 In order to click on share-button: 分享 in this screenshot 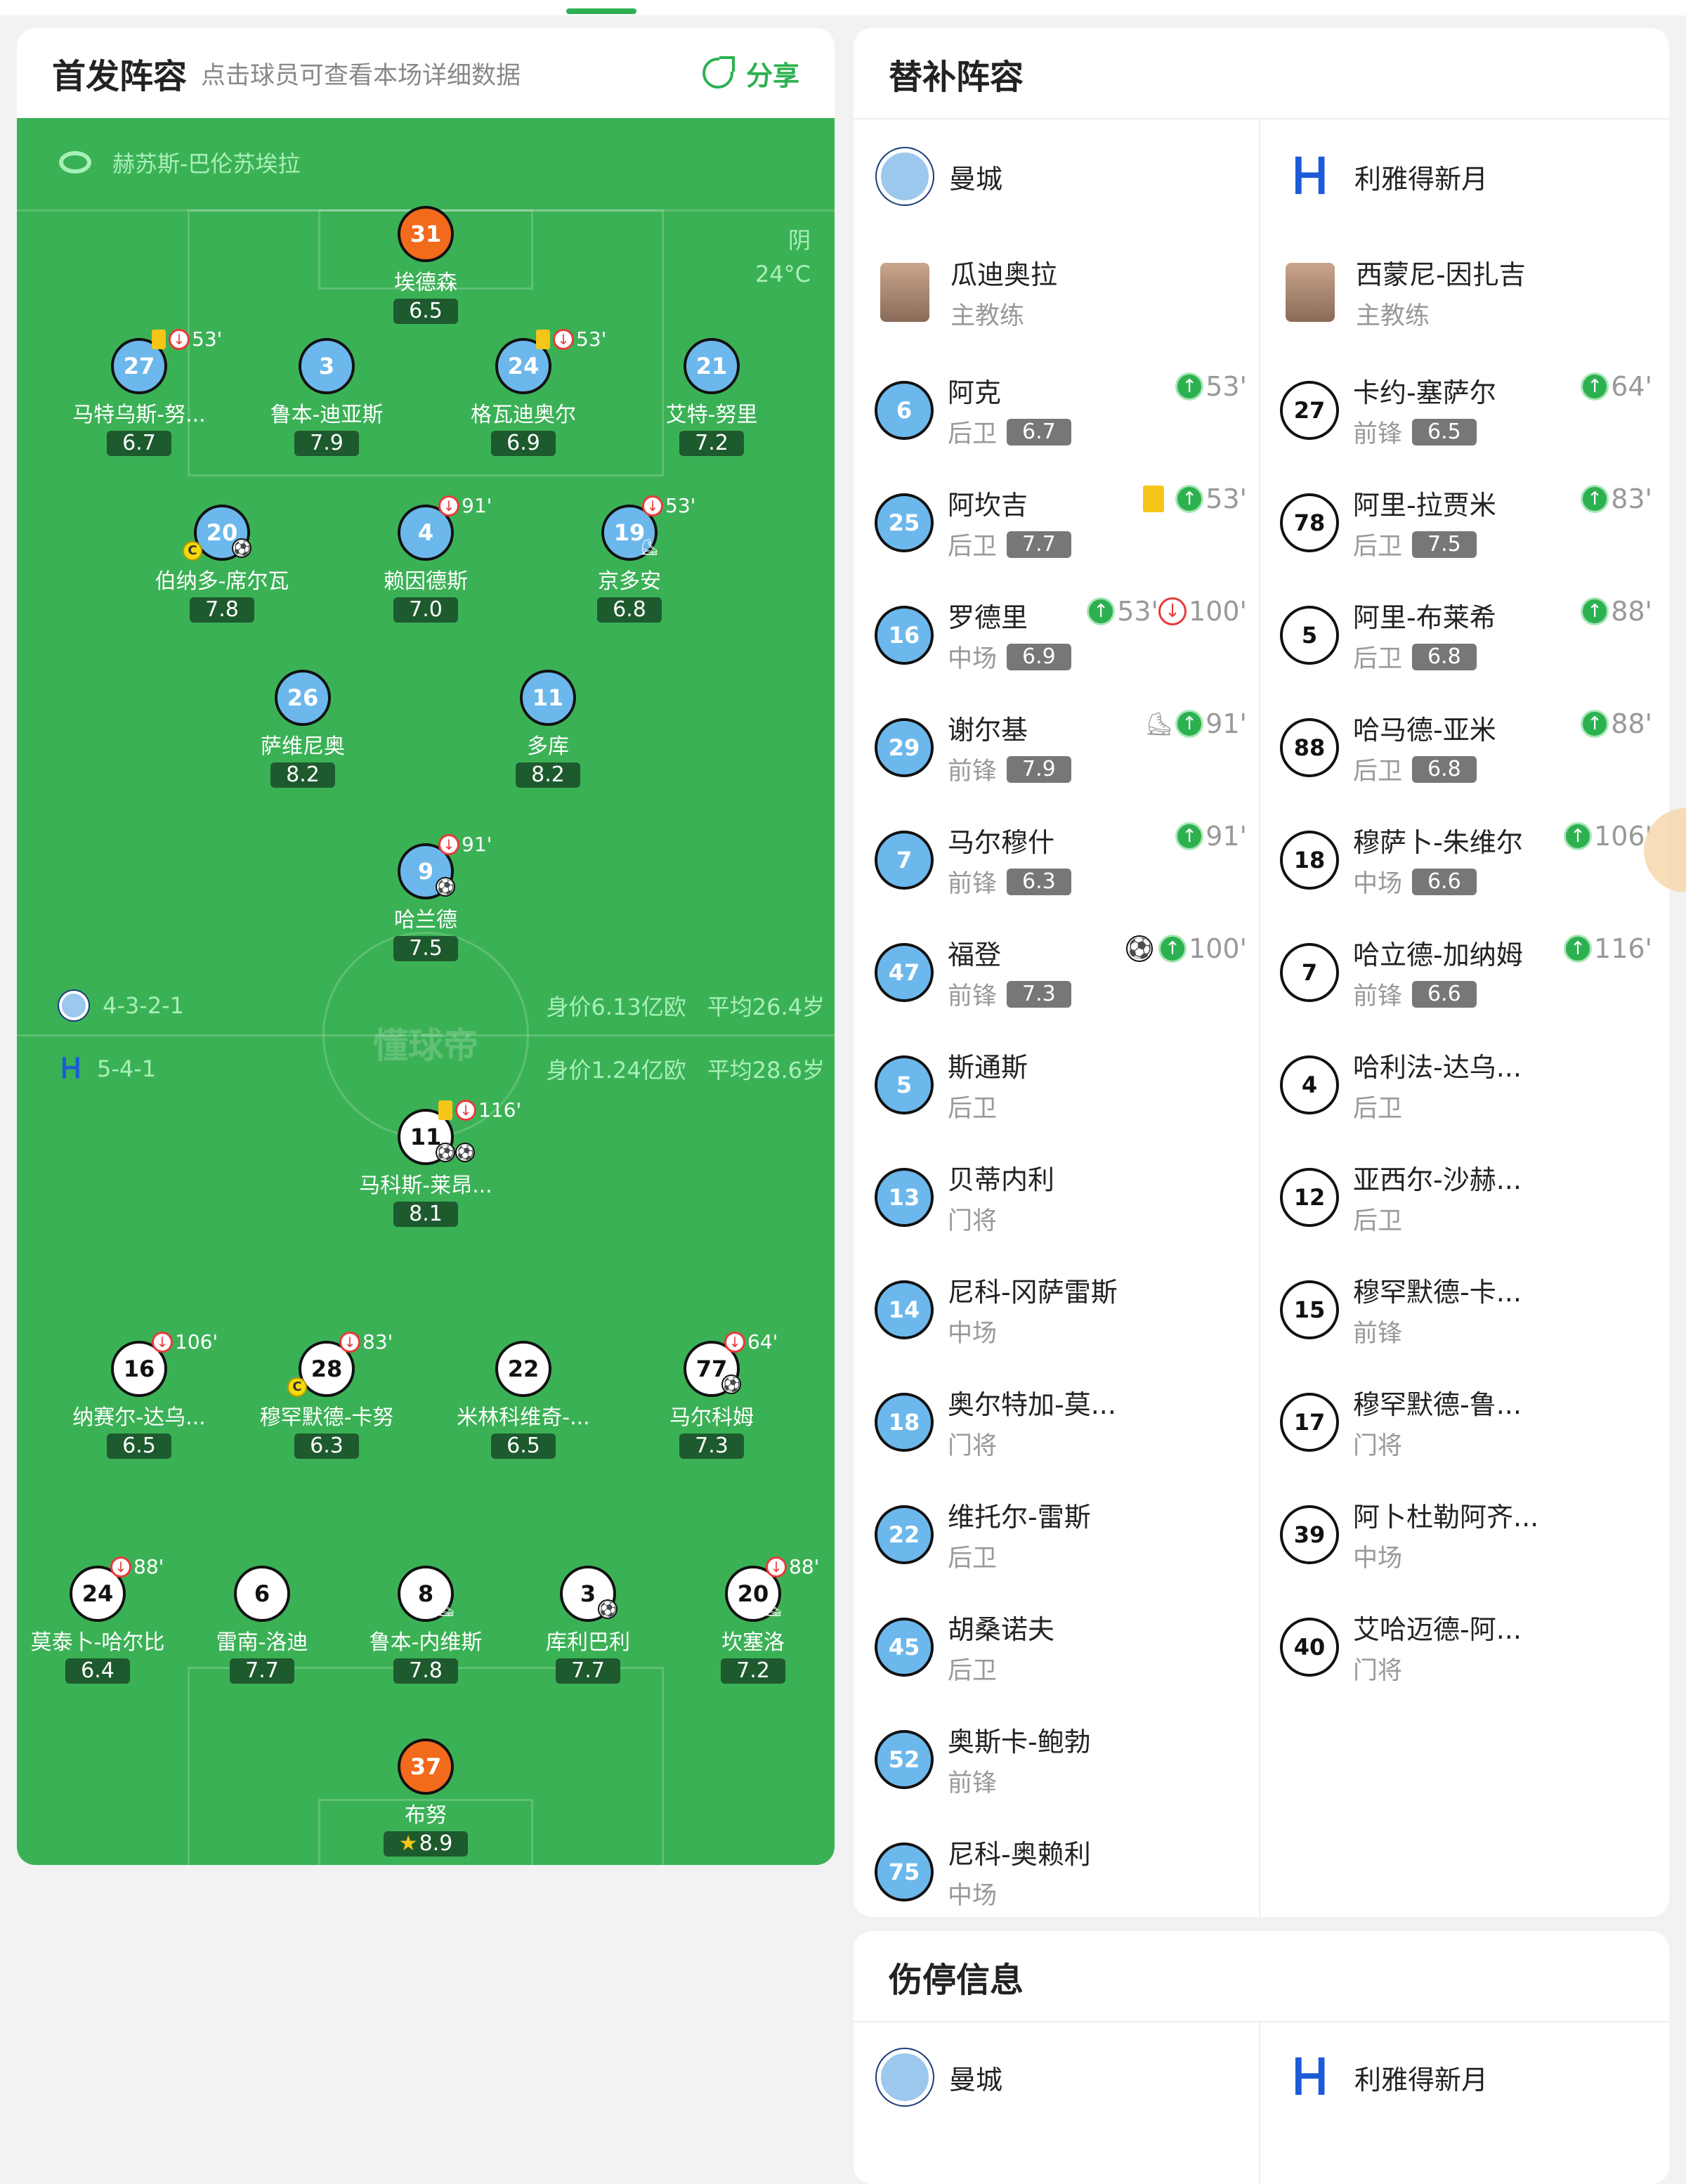, I will do `click(750, 74)`.